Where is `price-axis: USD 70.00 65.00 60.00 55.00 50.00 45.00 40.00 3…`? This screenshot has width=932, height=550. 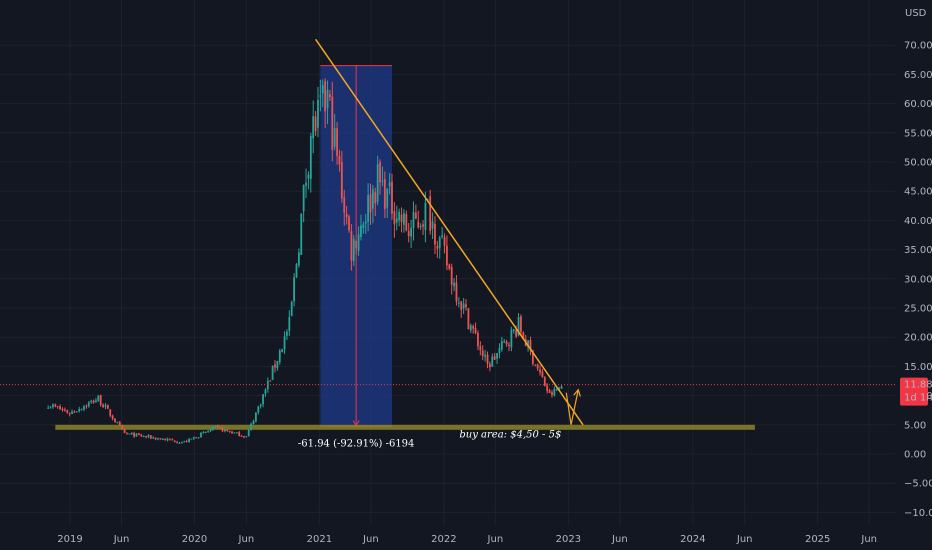 price-axis: USD 70.00 65.00 60.00 55.00 50.00 45.00 40.00 3… is located at coordinates (918, 263).